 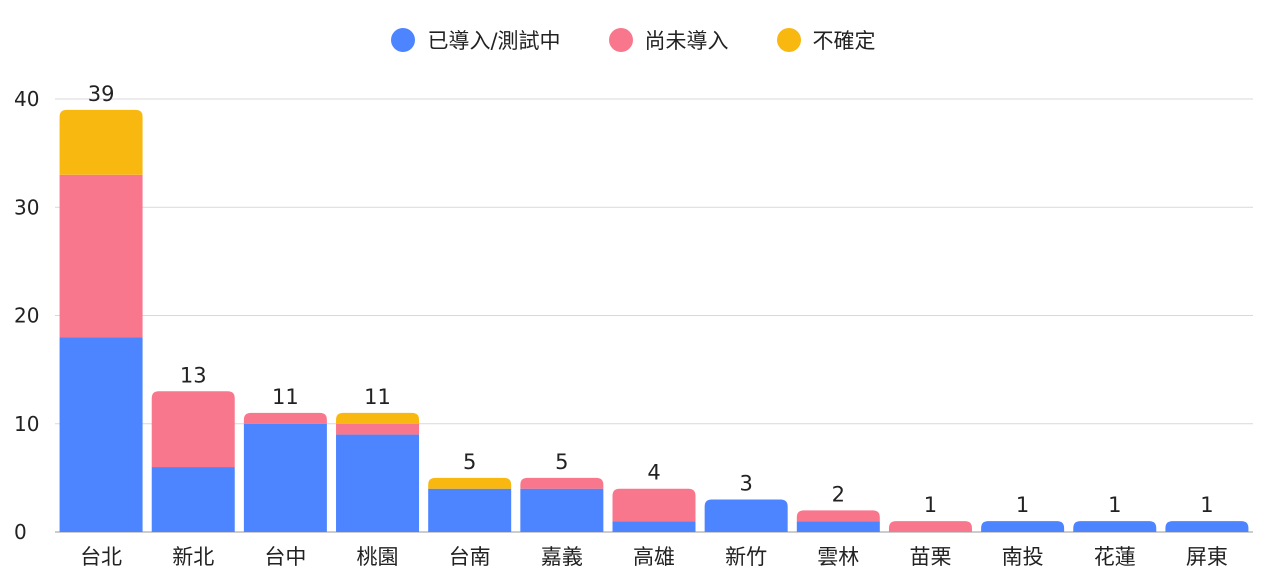 I want to click on y-tick-label: 20, so click(x=26, y=316).